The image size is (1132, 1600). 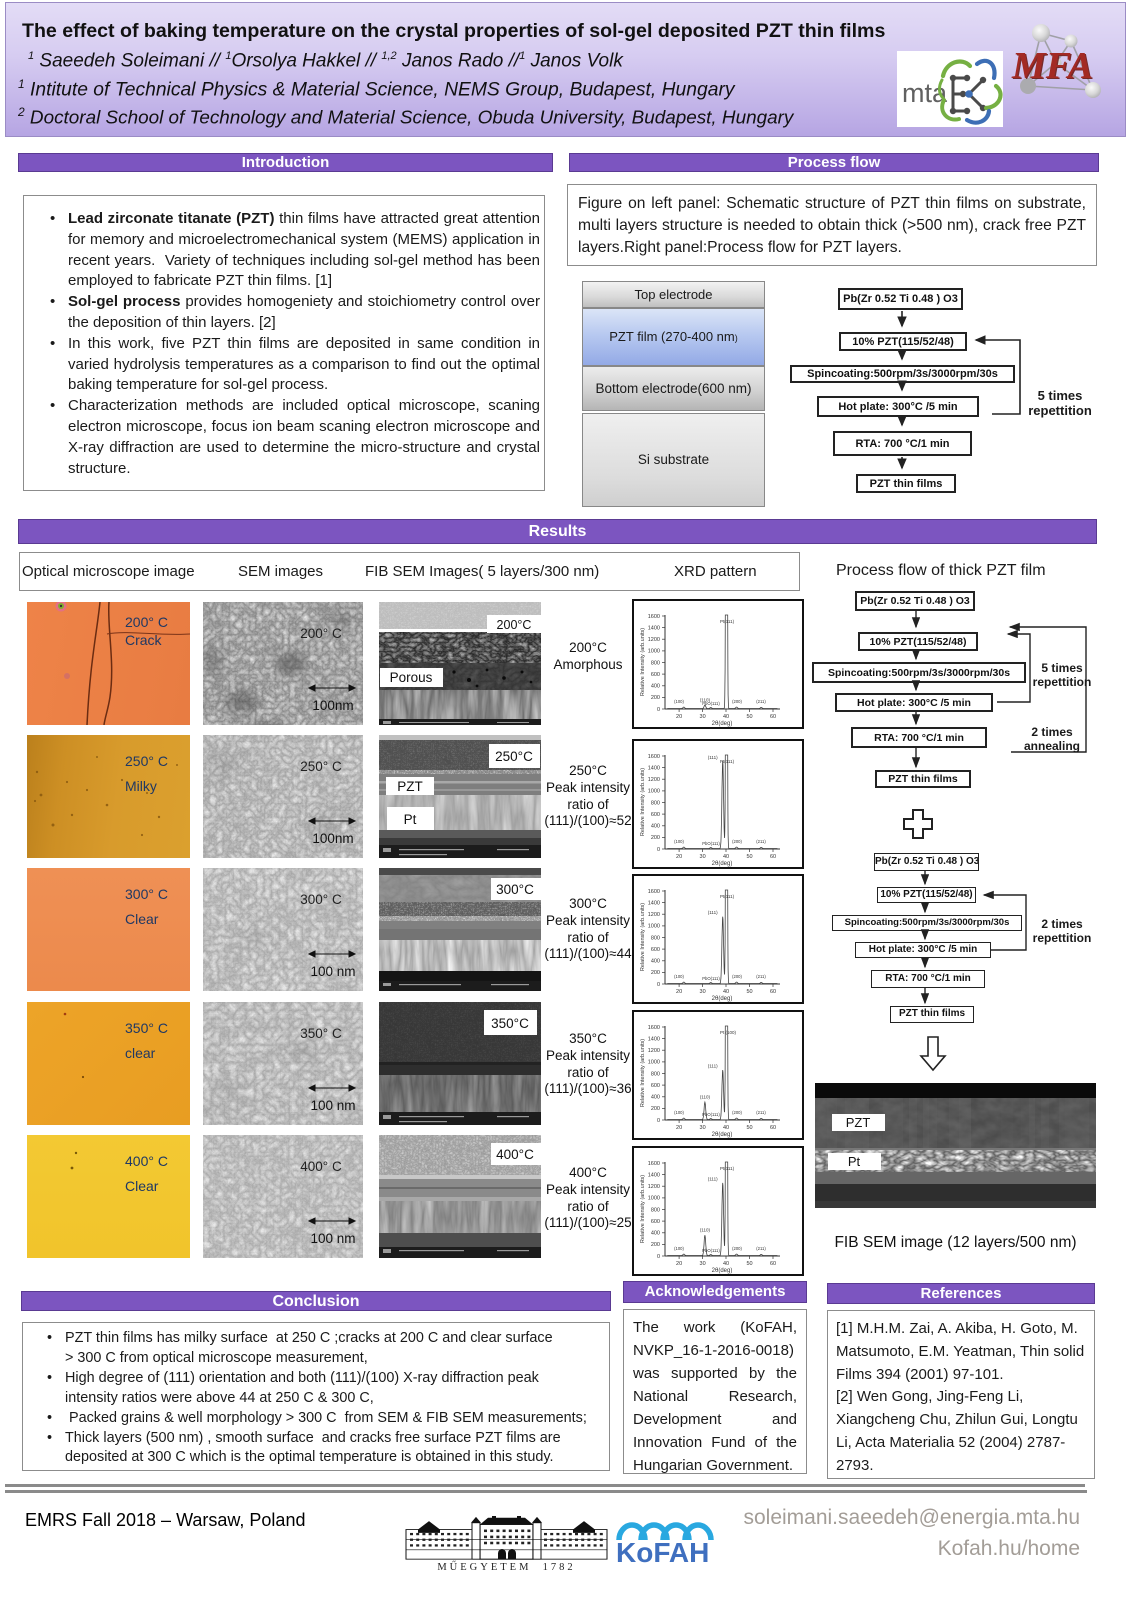 I want to click on svg-text: 100 nm, so click(x=332, y=1238).